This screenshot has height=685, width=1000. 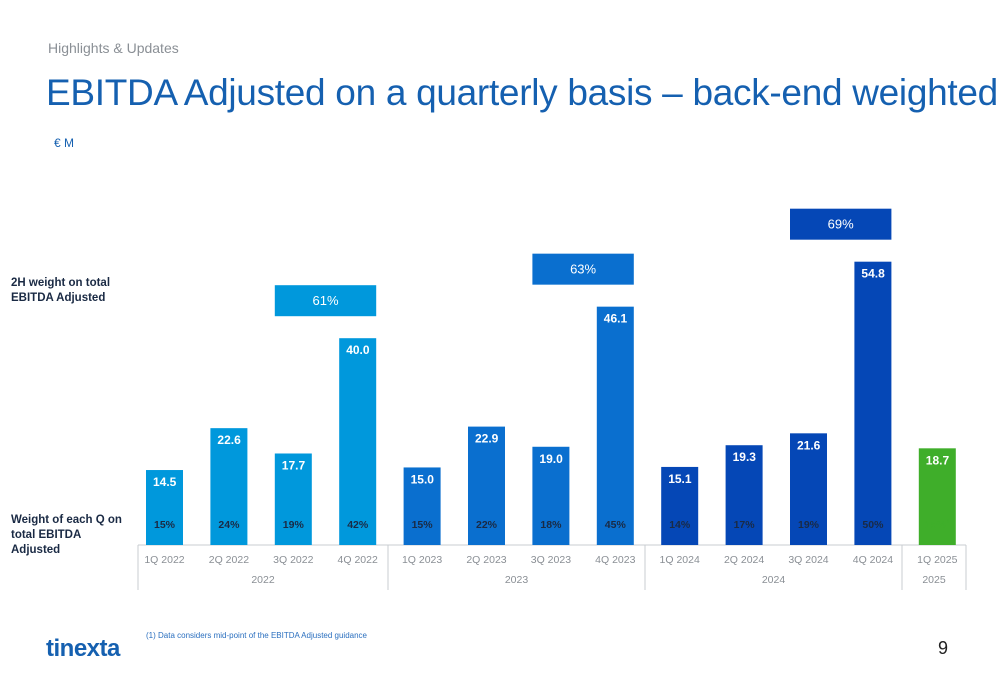 What do you see at coordinates (487, 525) in the screenshot?
I see `weight-label: 22%` at bounding box center [487, 525].